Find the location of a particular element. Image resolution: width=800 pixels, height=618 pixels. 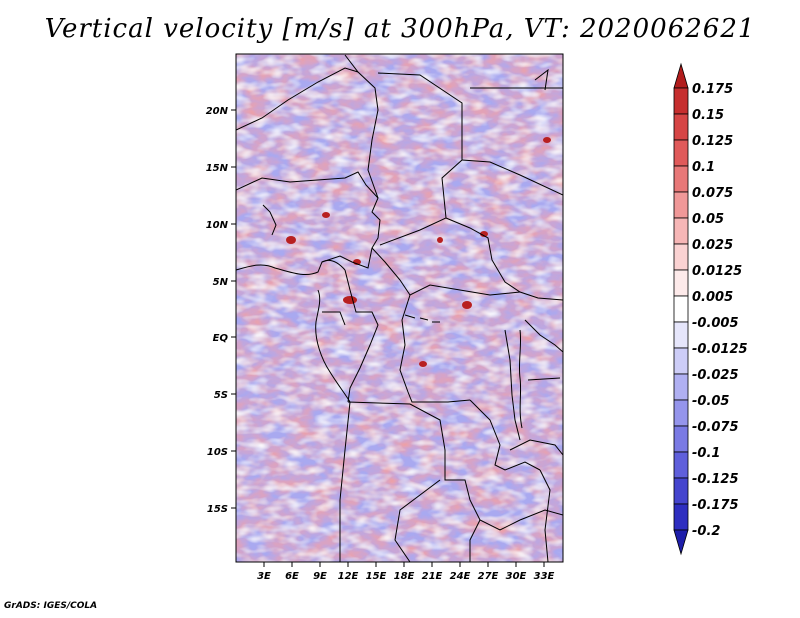

lon-label: 15E is located at coordinates (376, 576).